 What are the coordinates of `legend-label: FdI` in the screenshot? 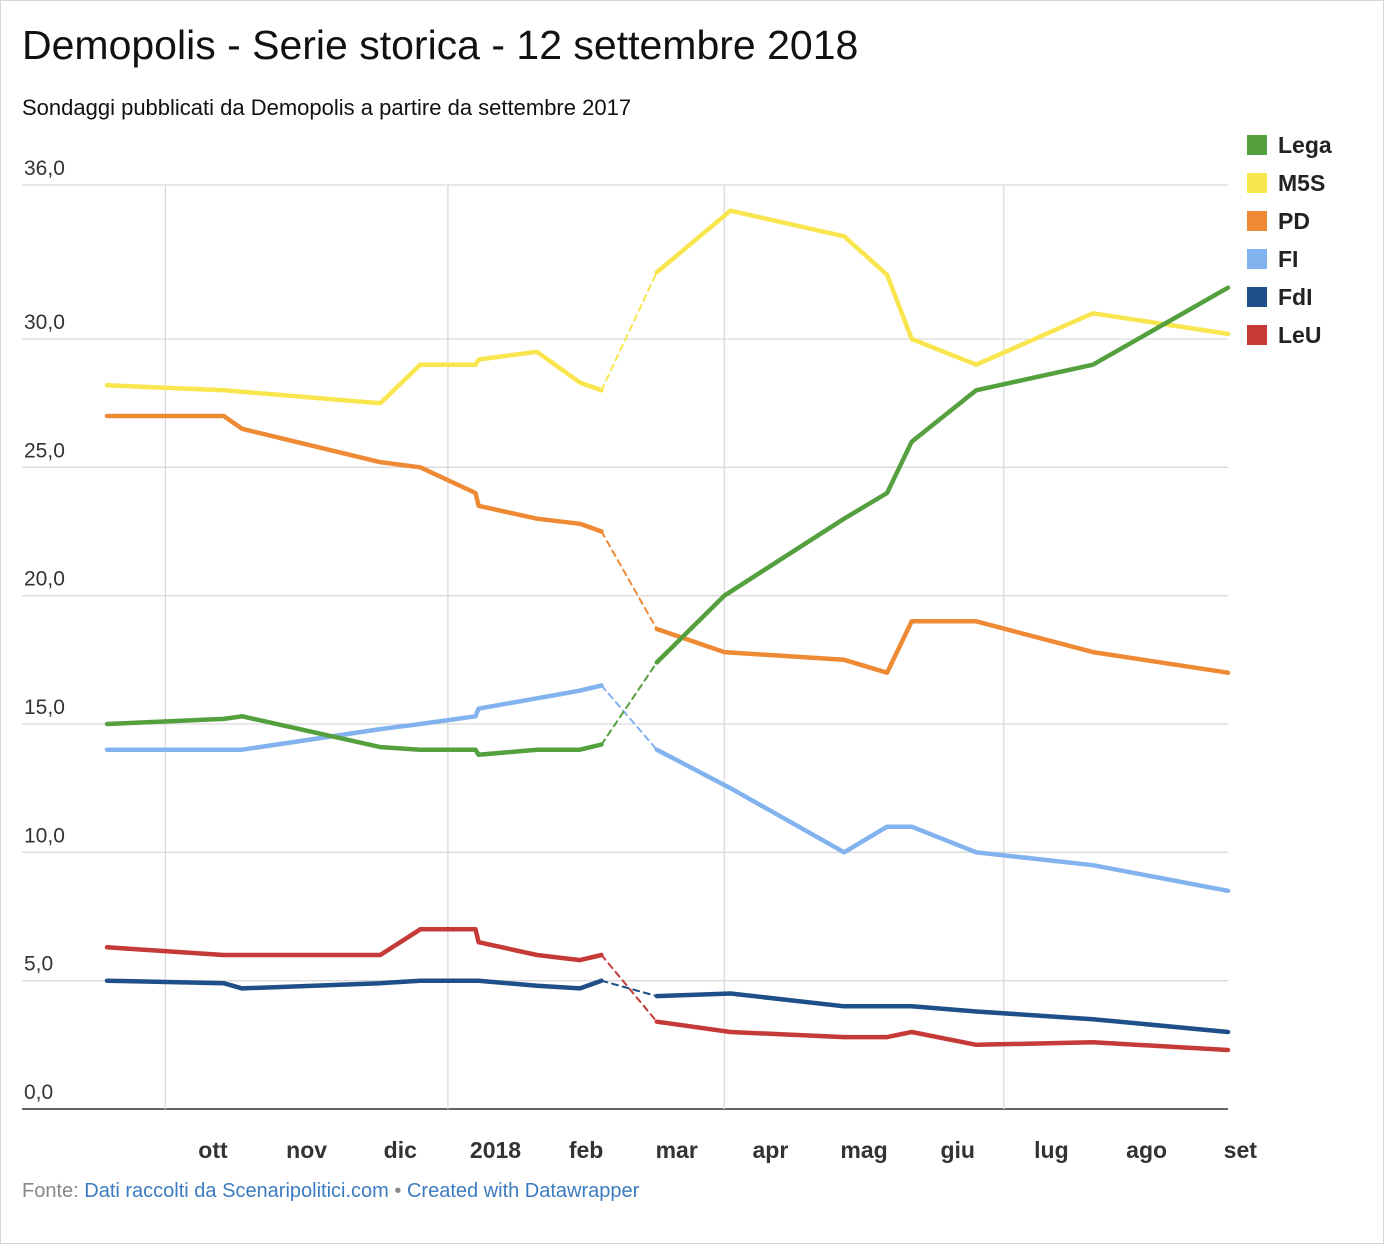 It's located at (1295, 296).